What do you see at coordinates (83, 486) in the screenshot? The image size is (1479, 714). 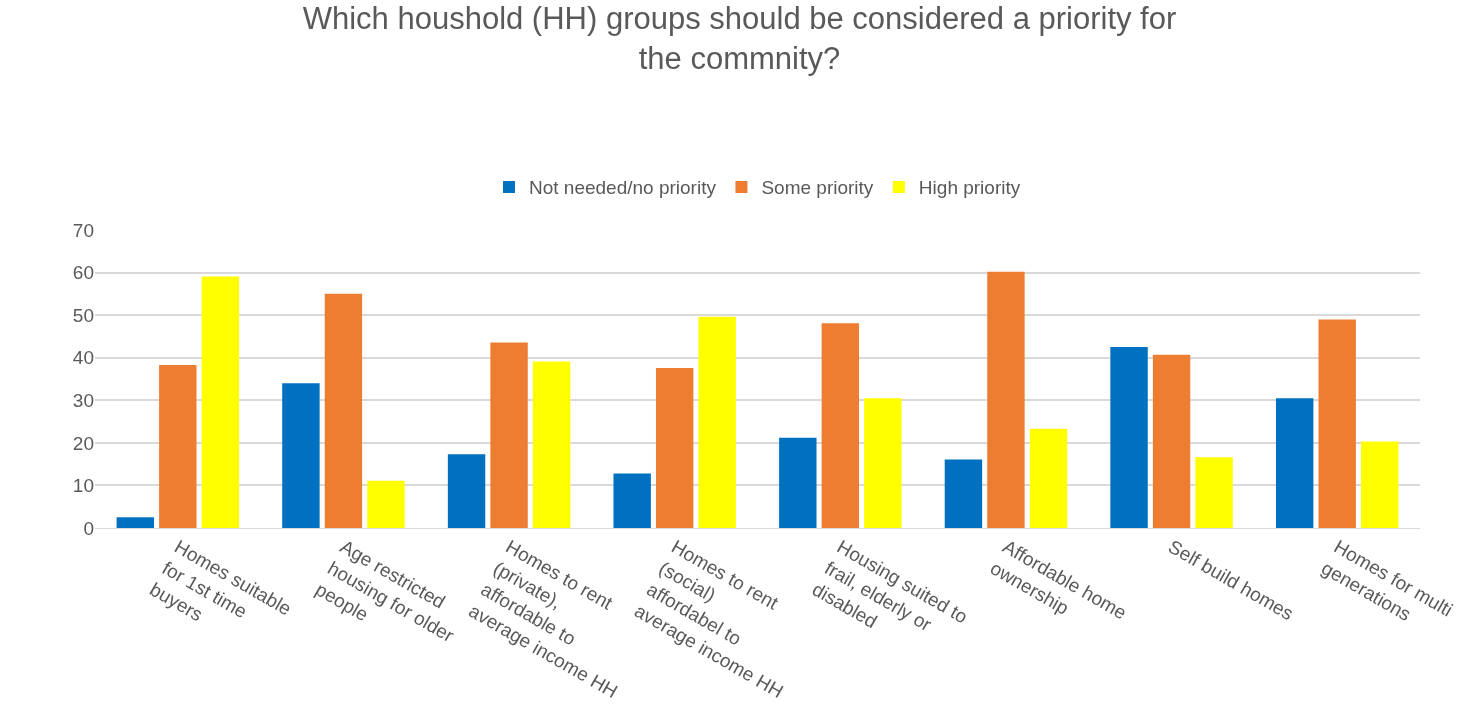 I see `y-tick-label: 10` at bounding box center [83, 486].